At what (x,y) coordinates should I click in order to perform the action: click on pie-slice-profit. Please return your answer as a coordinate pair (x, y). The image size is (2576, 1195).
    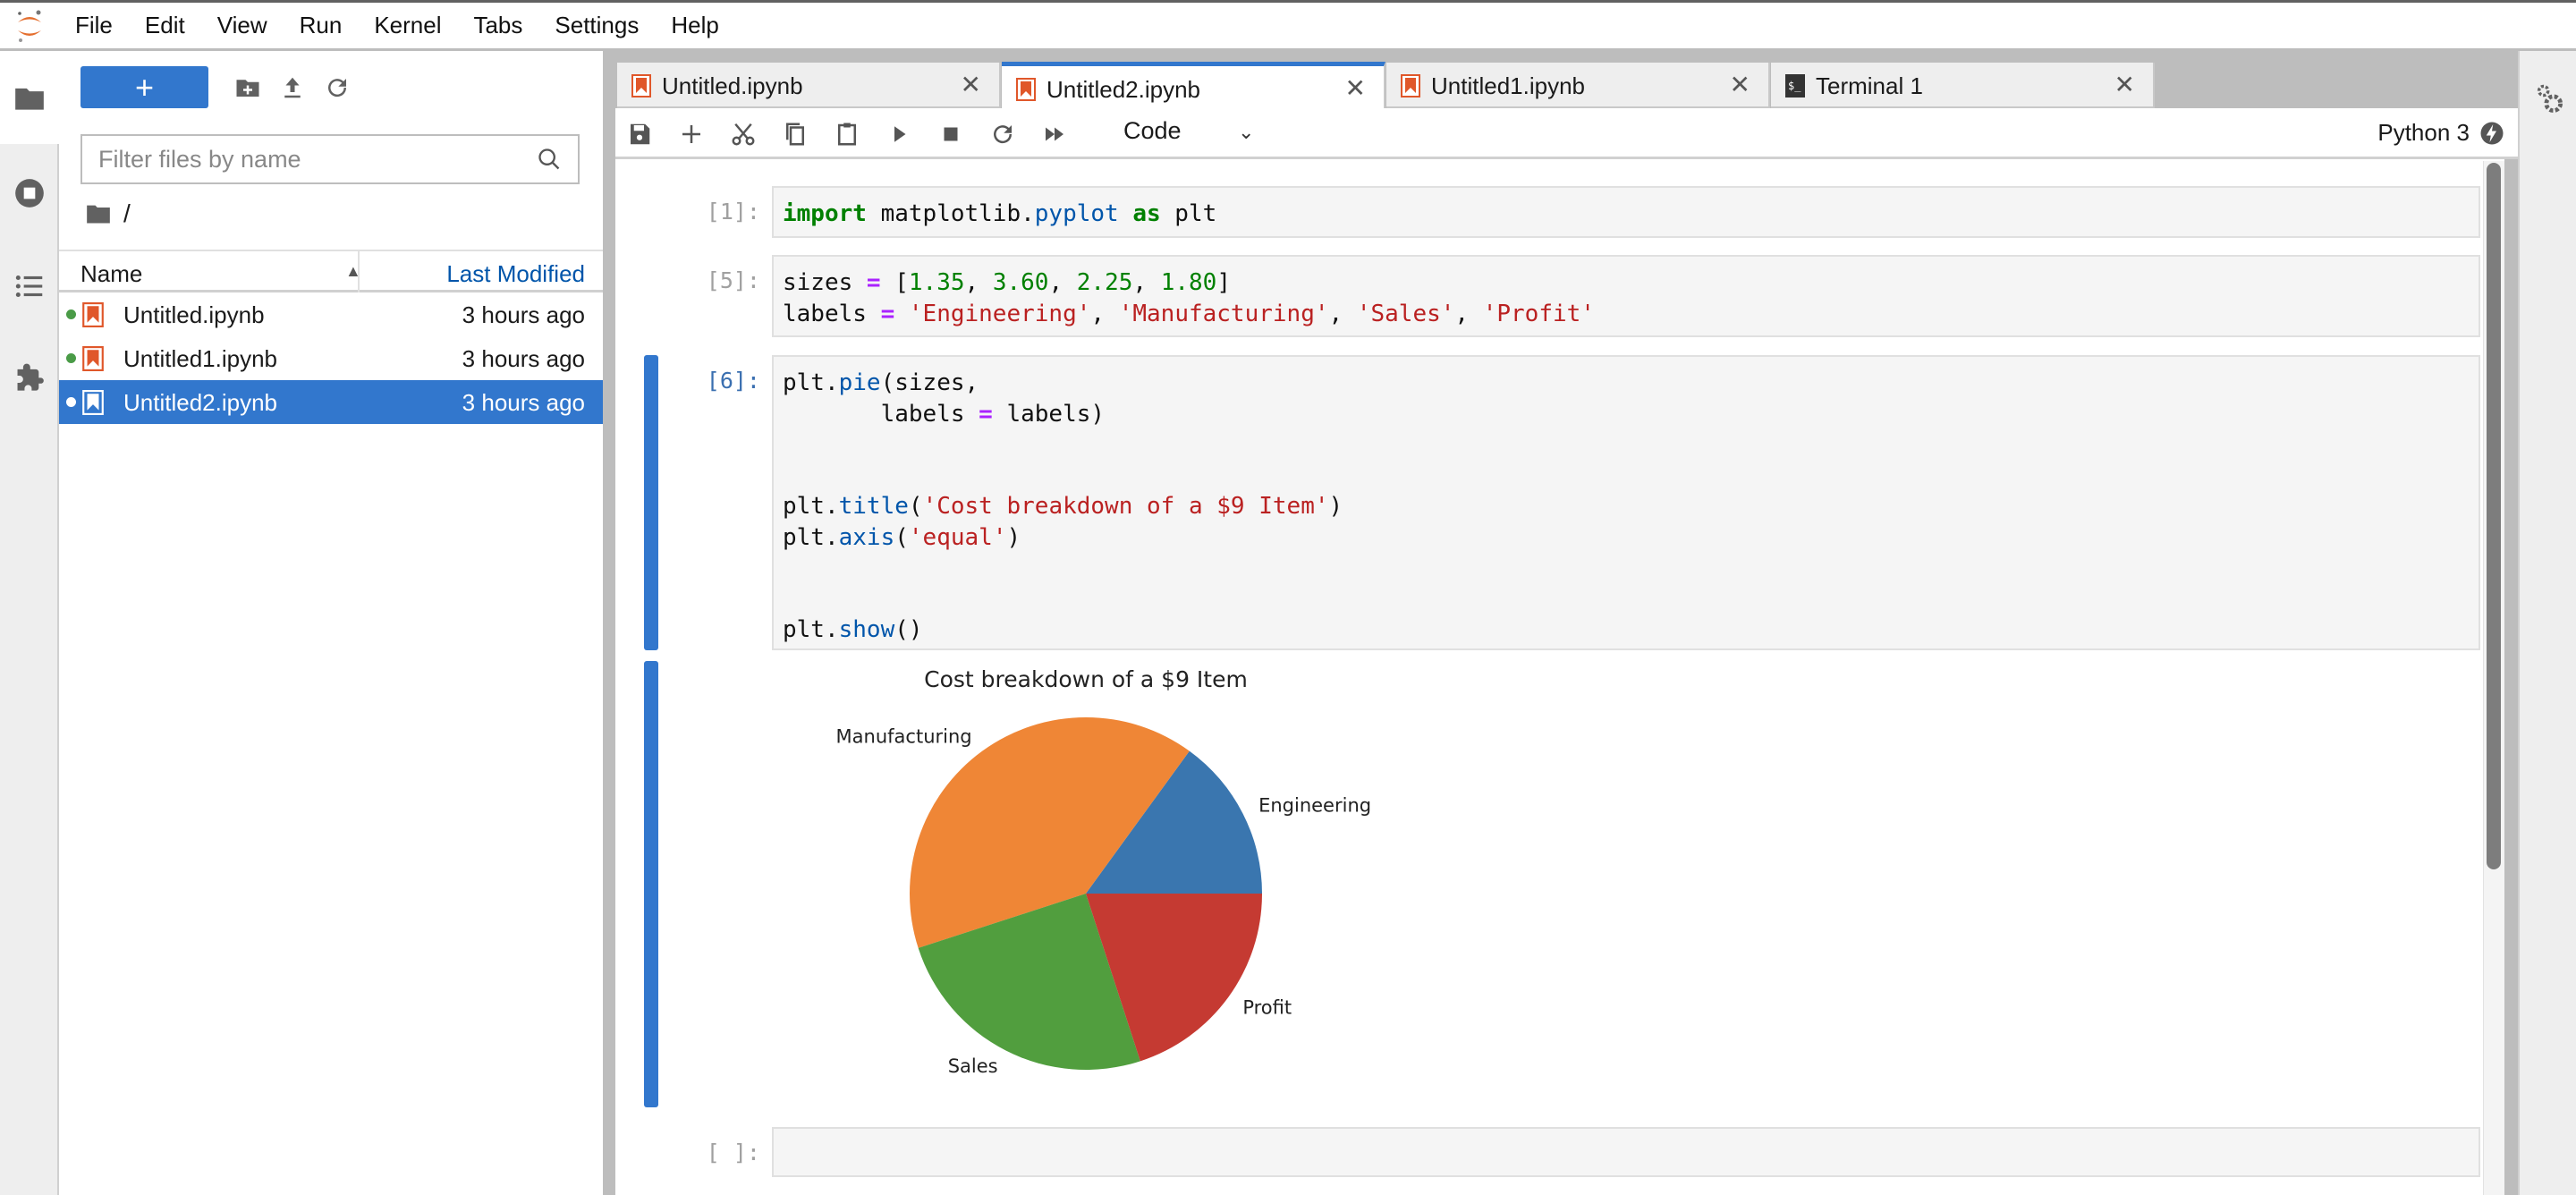
    Looking at the image, I should click on (1174, 978).